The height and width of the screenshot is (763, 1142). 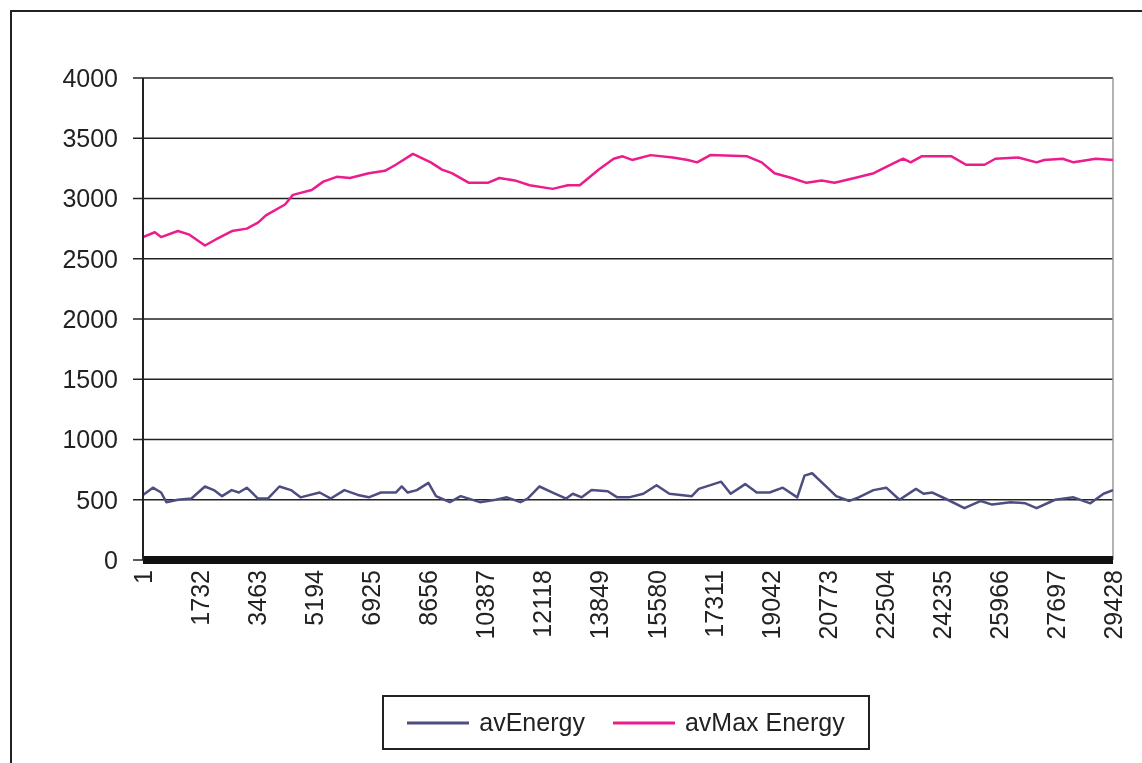 What do you see at coordinates (90, 318) in the screenshot?
I see `y-tick-label: 2000` at bounding box center [90, 318].